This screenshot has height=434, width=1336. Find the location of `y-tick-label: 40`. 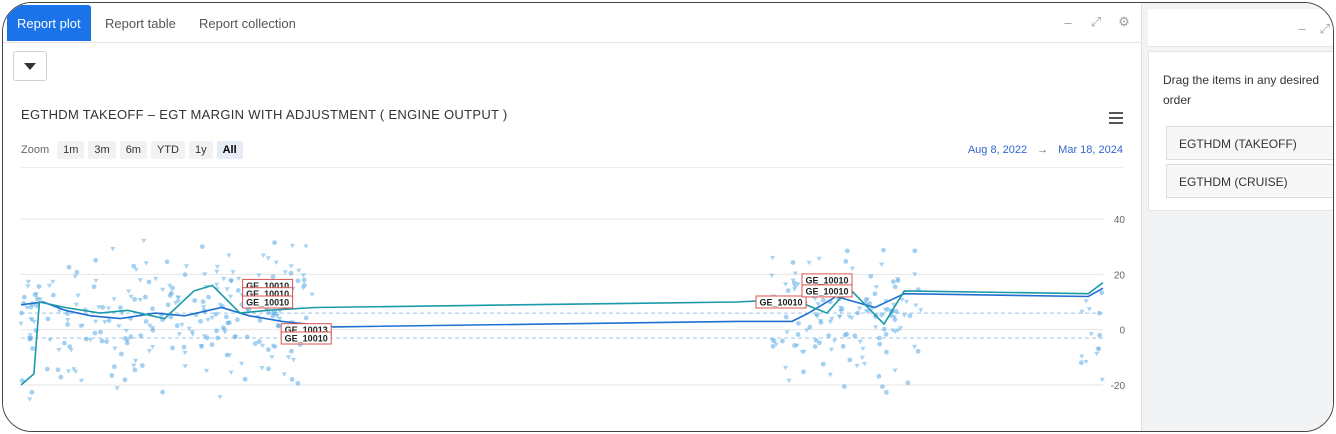

y-tick-label: 40 is located at coordinates (1120, 220).